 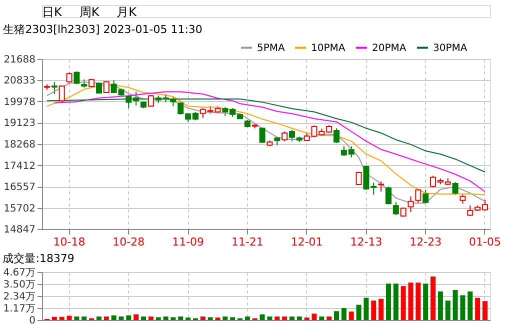 I want to click on x-tick-label: 11-09, so click(x=188, y=242).